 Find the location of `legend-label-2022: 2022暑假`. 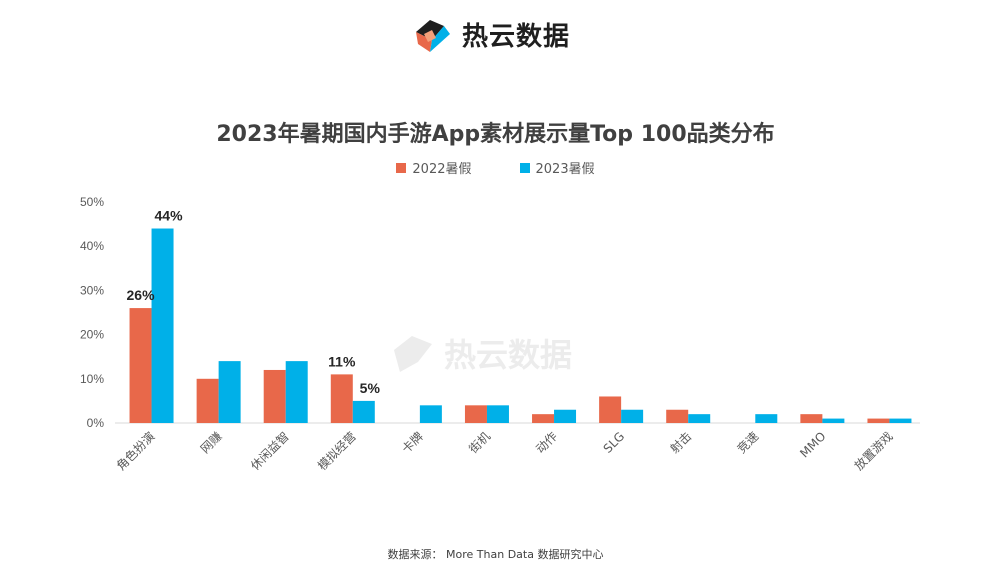

legend-label-2022: 2022暑假 is located at coordinates (442, 169).